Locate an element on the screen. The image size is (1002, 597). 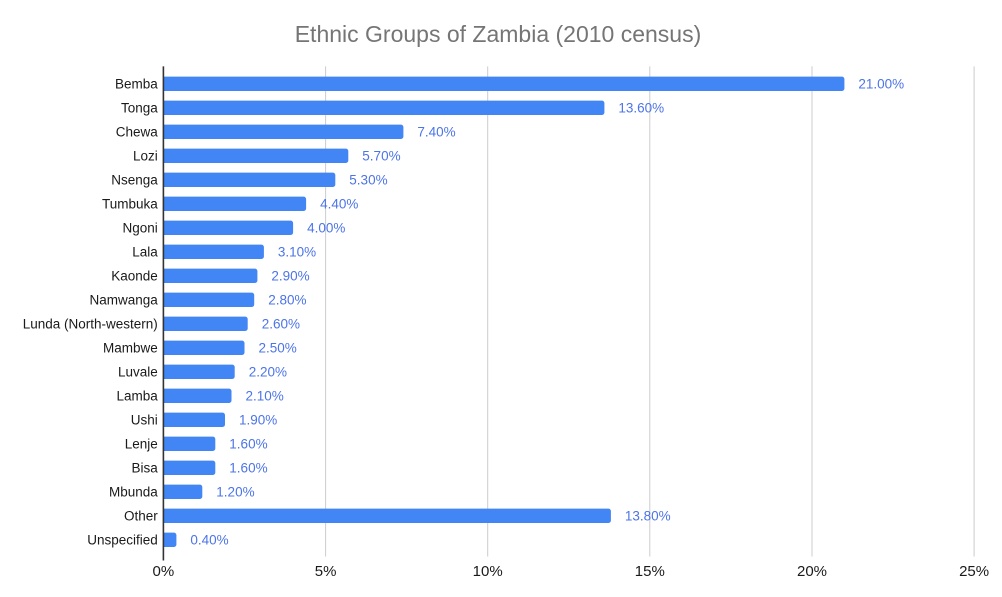
svg-text: Tonga is located at coordinates (139, 108).